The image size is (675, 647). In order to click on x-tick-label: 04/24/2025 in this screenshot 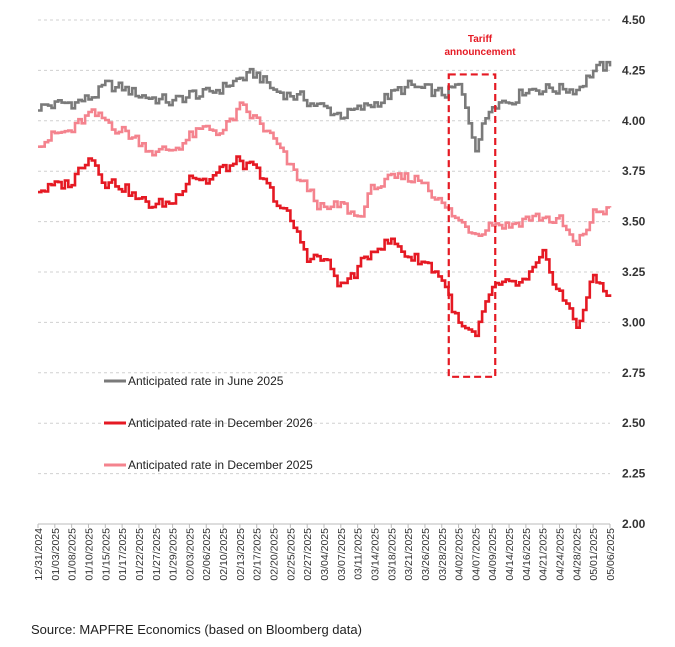, I will do `click(561, 554)`.